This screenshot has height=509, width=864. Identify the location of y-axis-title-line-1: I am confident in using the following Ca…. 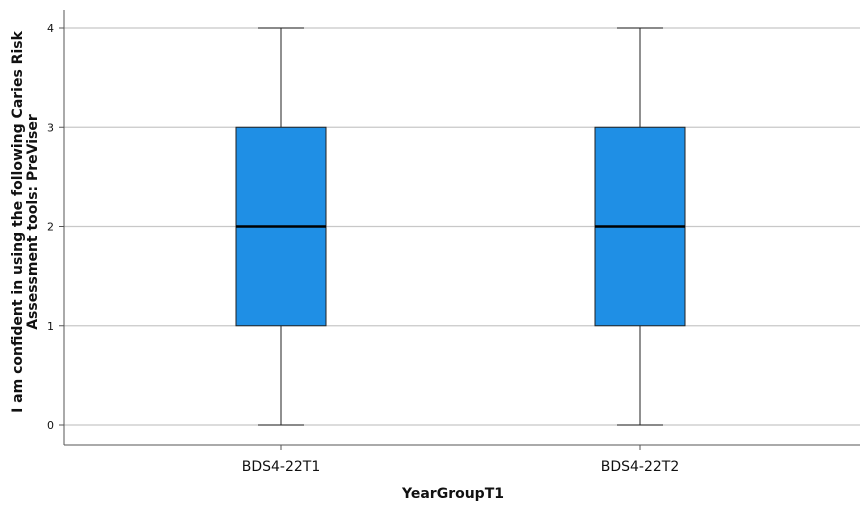
(18, 221).